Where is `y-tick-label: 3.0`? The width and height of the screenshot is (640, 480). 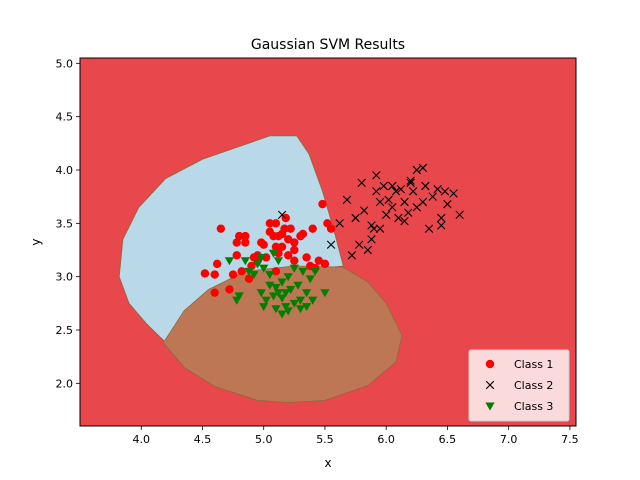 y-tick-label: 3.0 is located at coordinates (65, 277).